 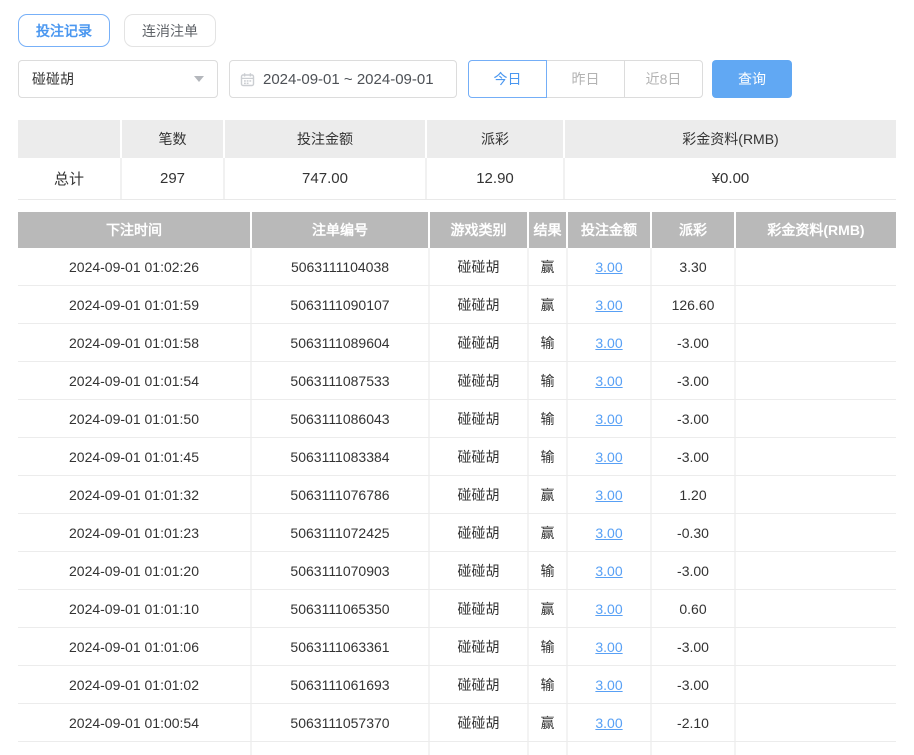 I want to click on records-header-game-type: 游戏类别, so click(x=478, y=230).